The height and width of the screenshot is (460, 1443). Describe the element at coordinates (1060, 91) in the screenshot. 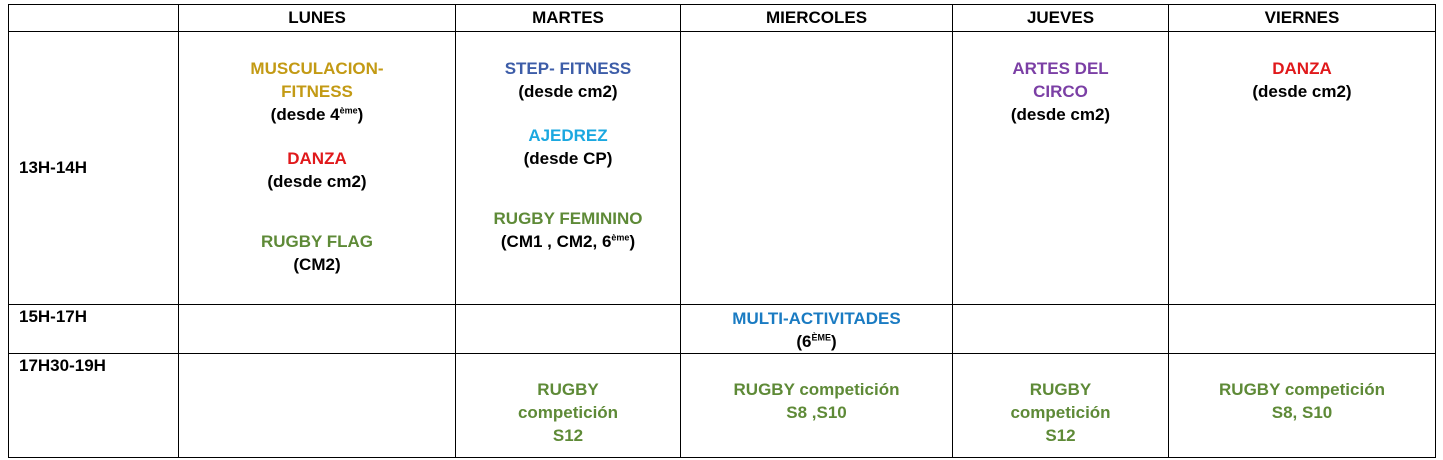

I see `activity-artes-circo-line2: CIRCO` at that location.